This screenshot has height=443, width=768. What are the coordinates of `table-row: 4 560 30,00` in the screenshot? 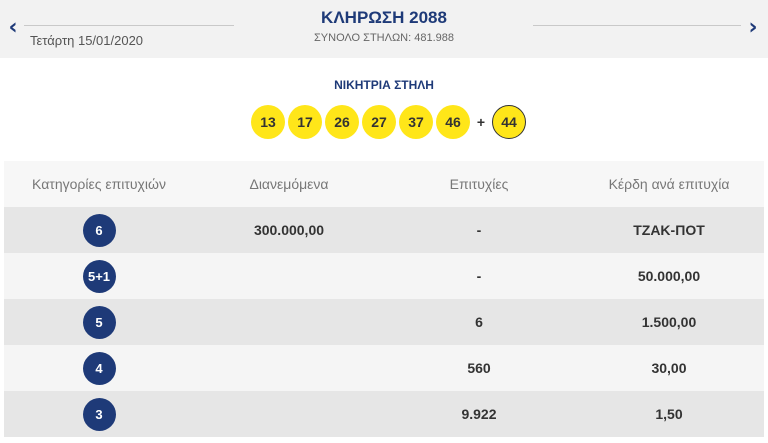 It's located at (384, 368).